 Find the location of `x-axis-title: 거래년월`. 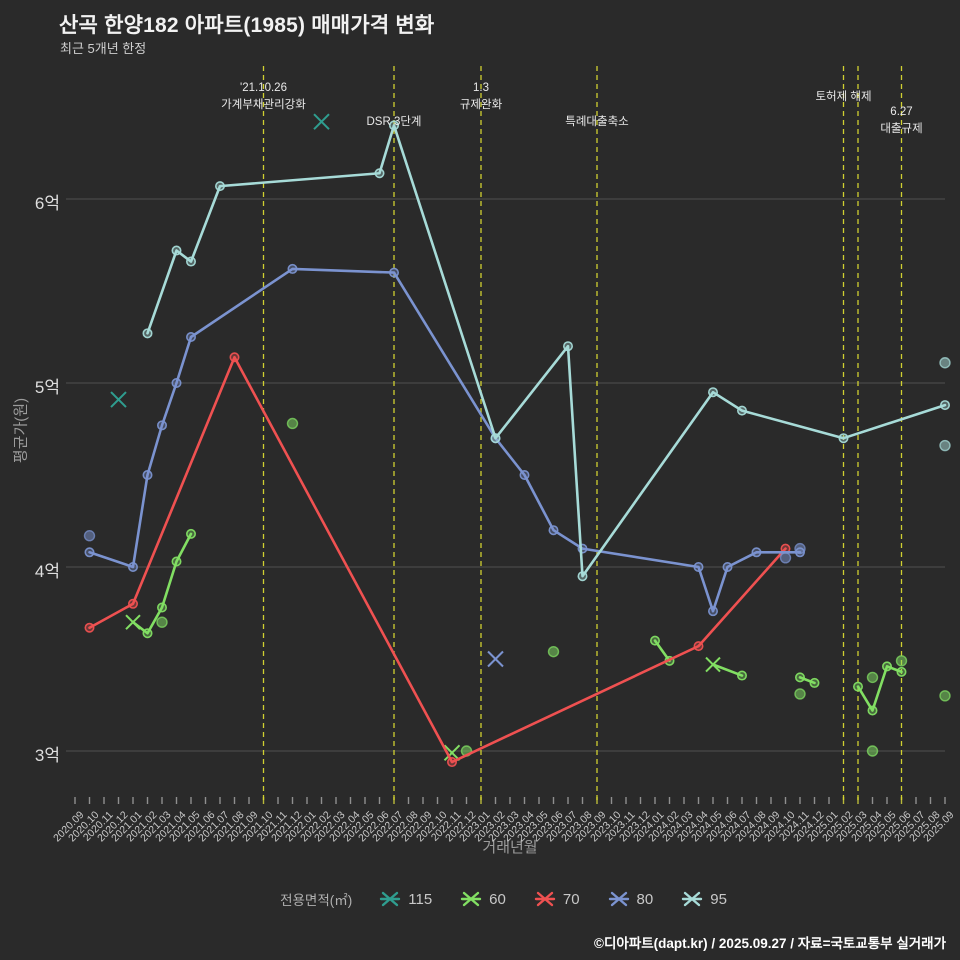

x-axis-title: 거래년월 is located at coordinates (510, 847).